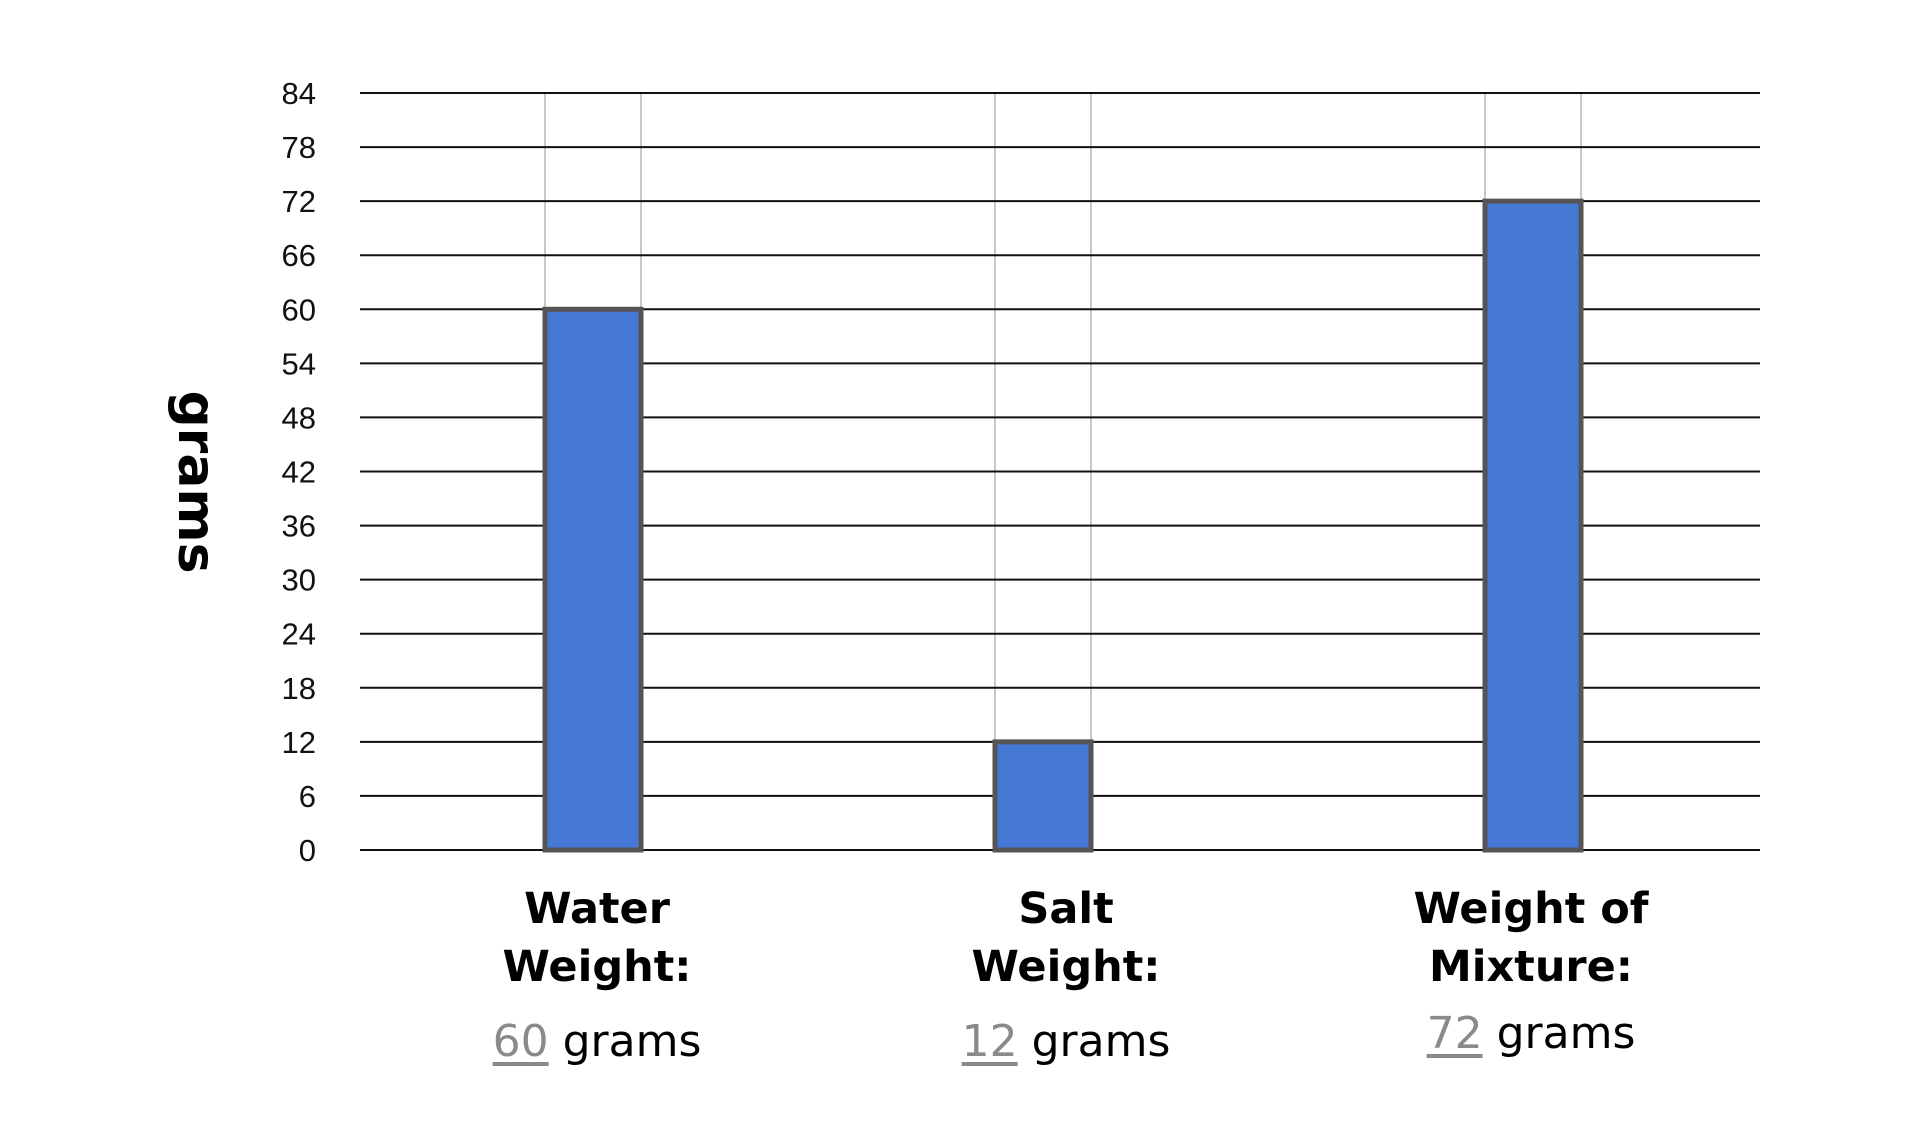  Describe the element at coordinates (520, 1041) in the screenshot. I see `value-number: 60` at that location.